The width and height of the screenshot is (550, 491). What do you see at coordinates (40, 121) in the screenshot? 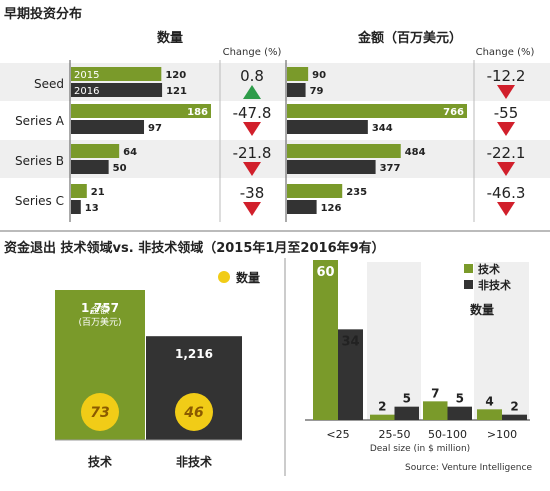
I see `category-label: Series A` at bounding box center [40, 121].